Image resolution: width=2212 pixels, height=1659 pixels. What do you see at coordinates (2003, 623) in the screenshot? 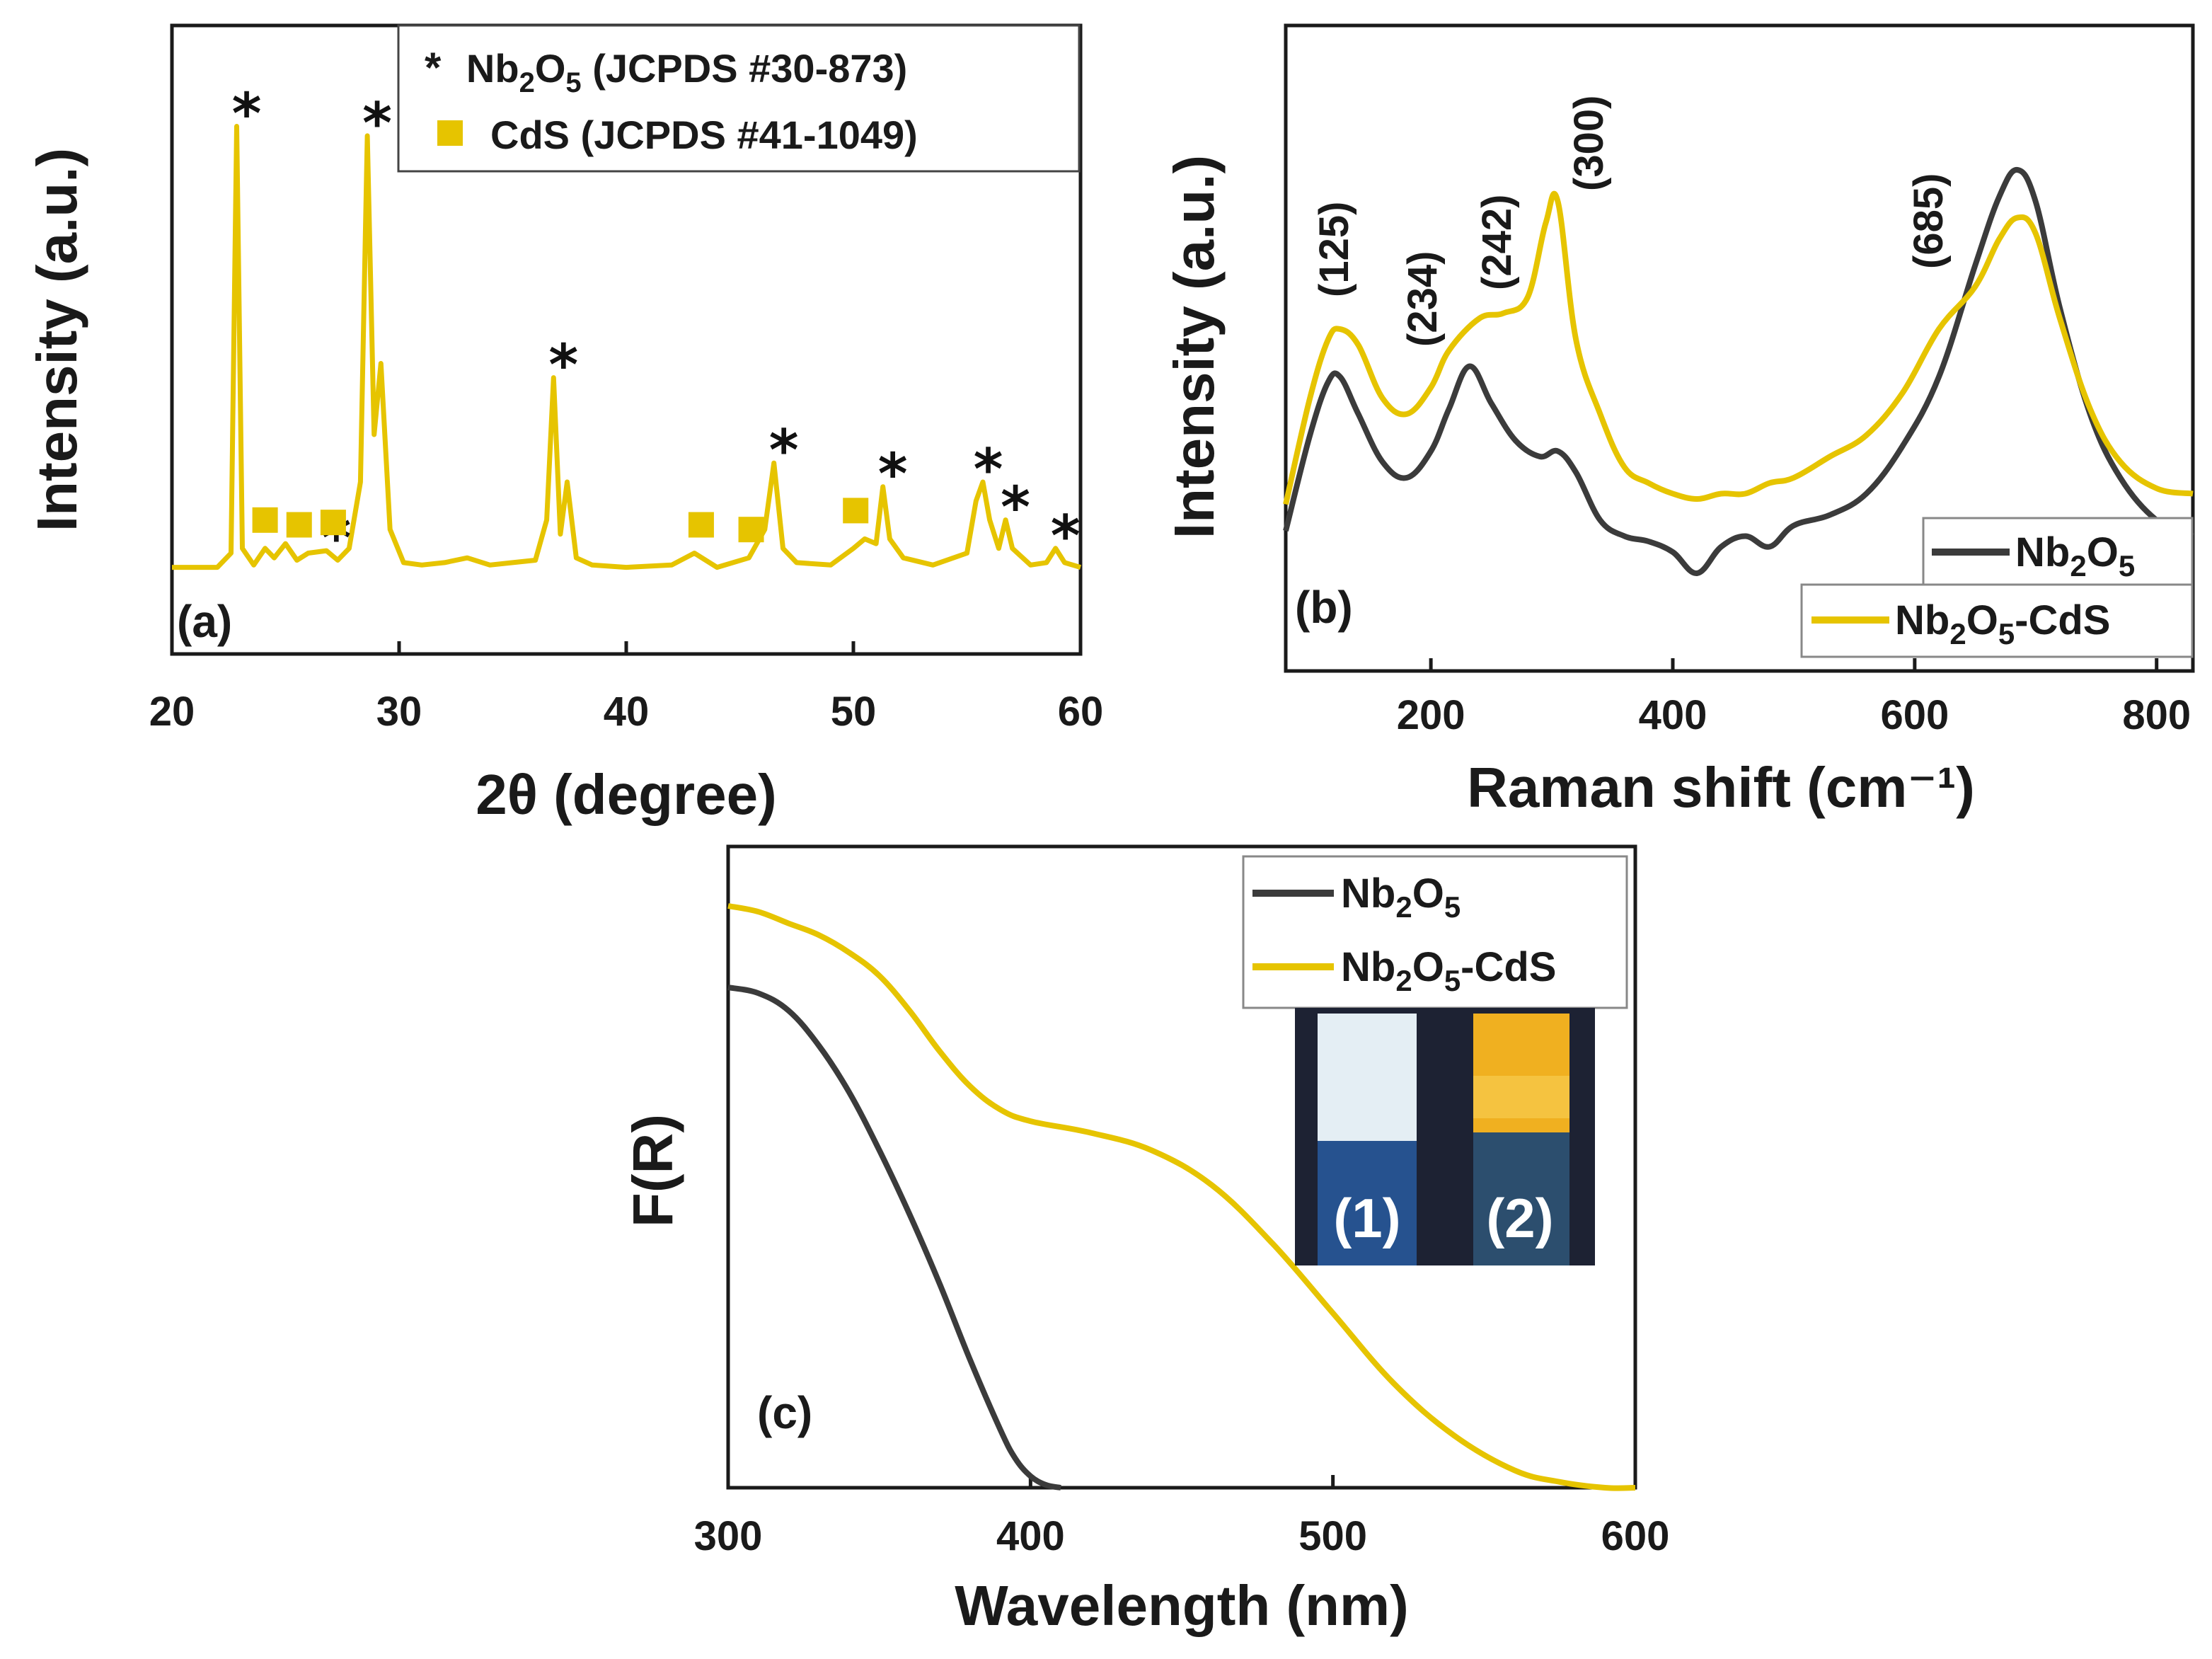
I see `panel-b-legend-cds-label: Nb2O5-CdS` at bounding box center [2003, 623].